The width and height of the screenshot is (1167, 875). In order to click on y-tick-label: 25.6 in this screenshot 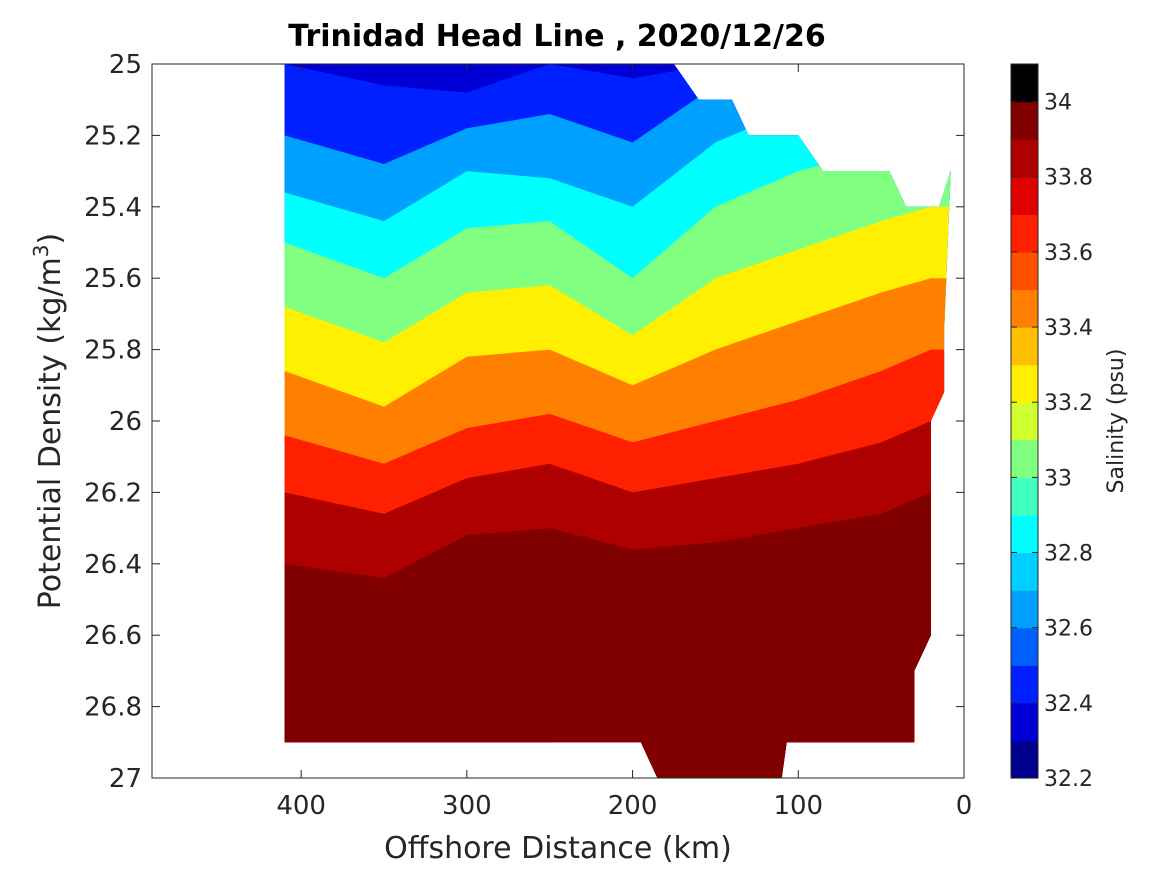, I will do `click(113, 279)`.